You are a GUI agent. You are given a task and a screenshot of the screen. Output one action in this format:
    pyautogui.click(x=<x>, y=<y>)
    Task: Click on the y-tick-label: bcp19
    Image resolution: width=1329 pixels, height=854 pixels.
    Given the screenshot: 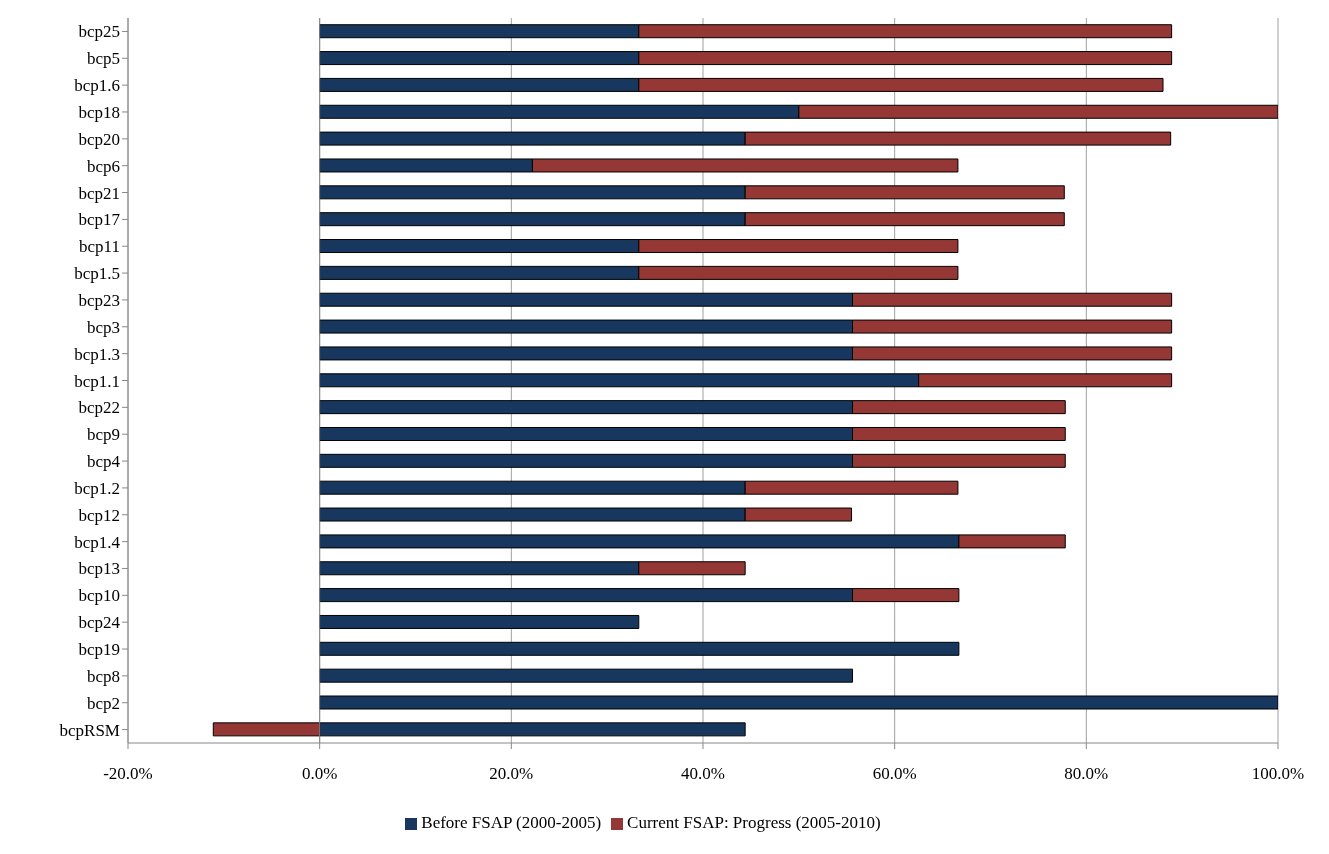 What is the action you would take?
    pyautogui.click(x=99, y=650)
    